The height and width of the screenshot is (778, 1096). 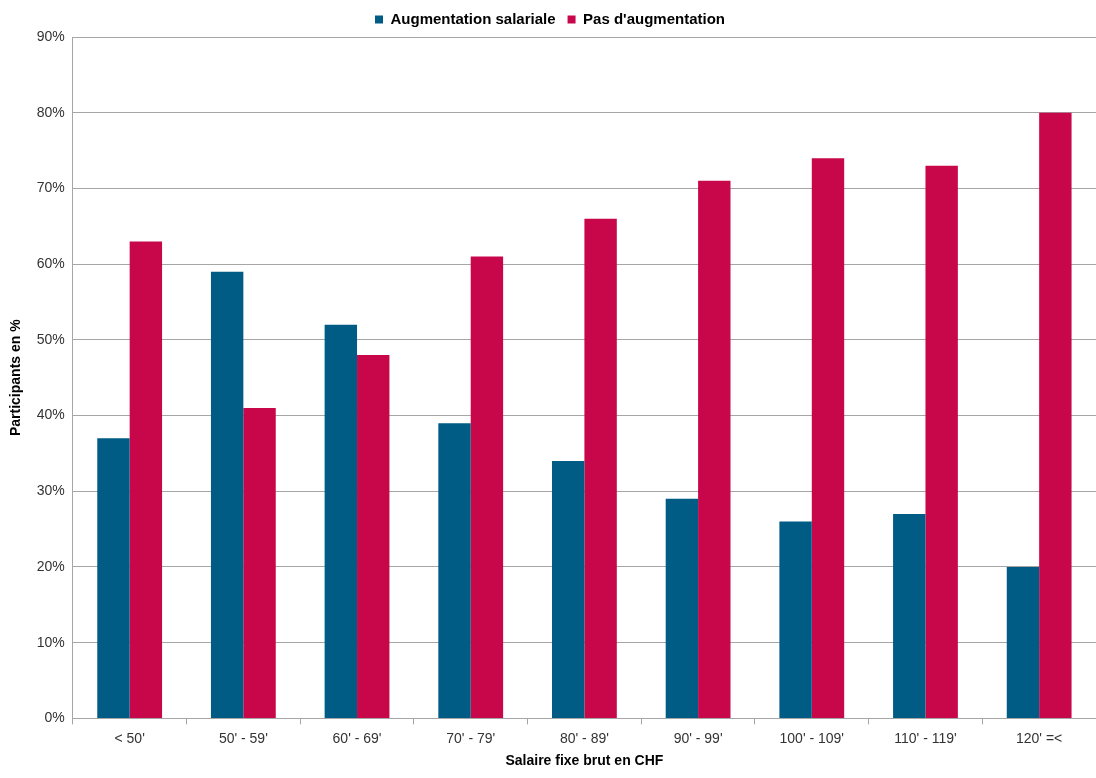 What do you see at coordinates (50, 35) in the screenshot?
I see `y-tick-label: 90%` at bounding box center [50, 35].